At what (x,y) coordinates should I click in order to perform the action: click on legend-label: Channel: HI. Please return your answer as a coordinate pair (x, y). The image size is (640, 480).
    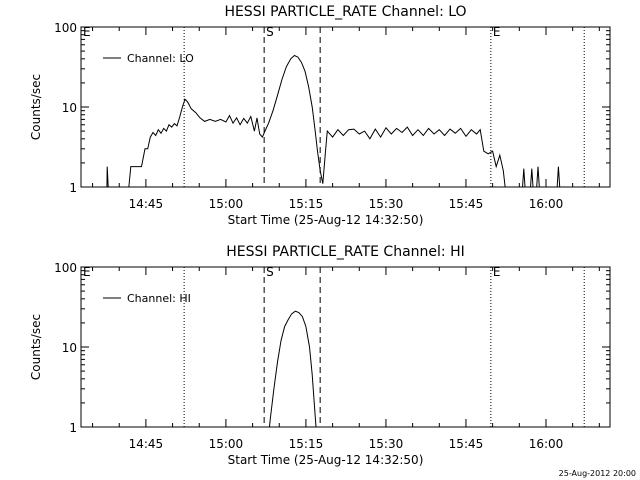
    Looking at the image, I should click on (159, 298).